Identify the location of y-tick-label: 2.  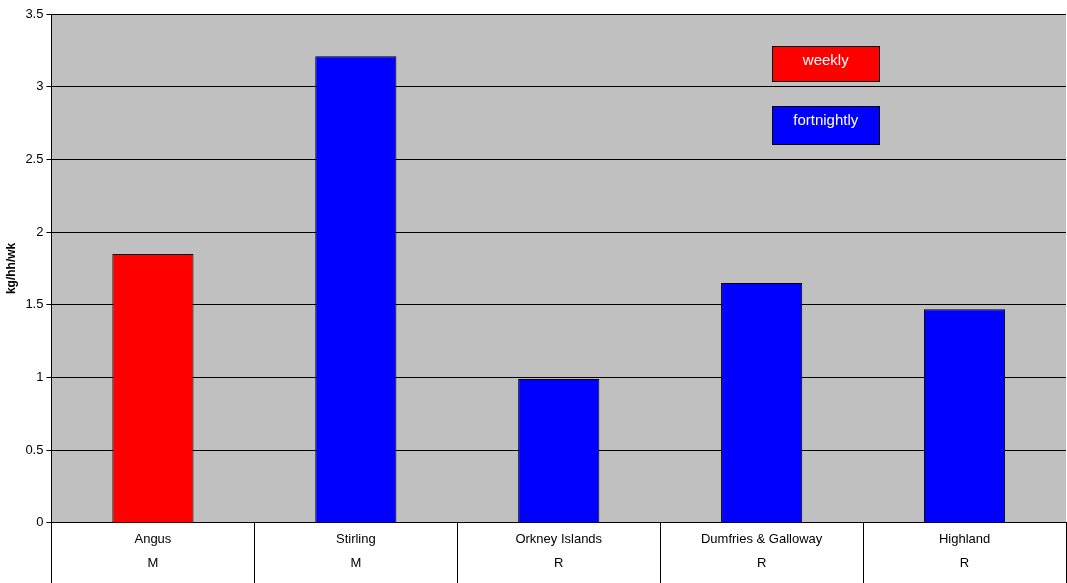
(40, 231).